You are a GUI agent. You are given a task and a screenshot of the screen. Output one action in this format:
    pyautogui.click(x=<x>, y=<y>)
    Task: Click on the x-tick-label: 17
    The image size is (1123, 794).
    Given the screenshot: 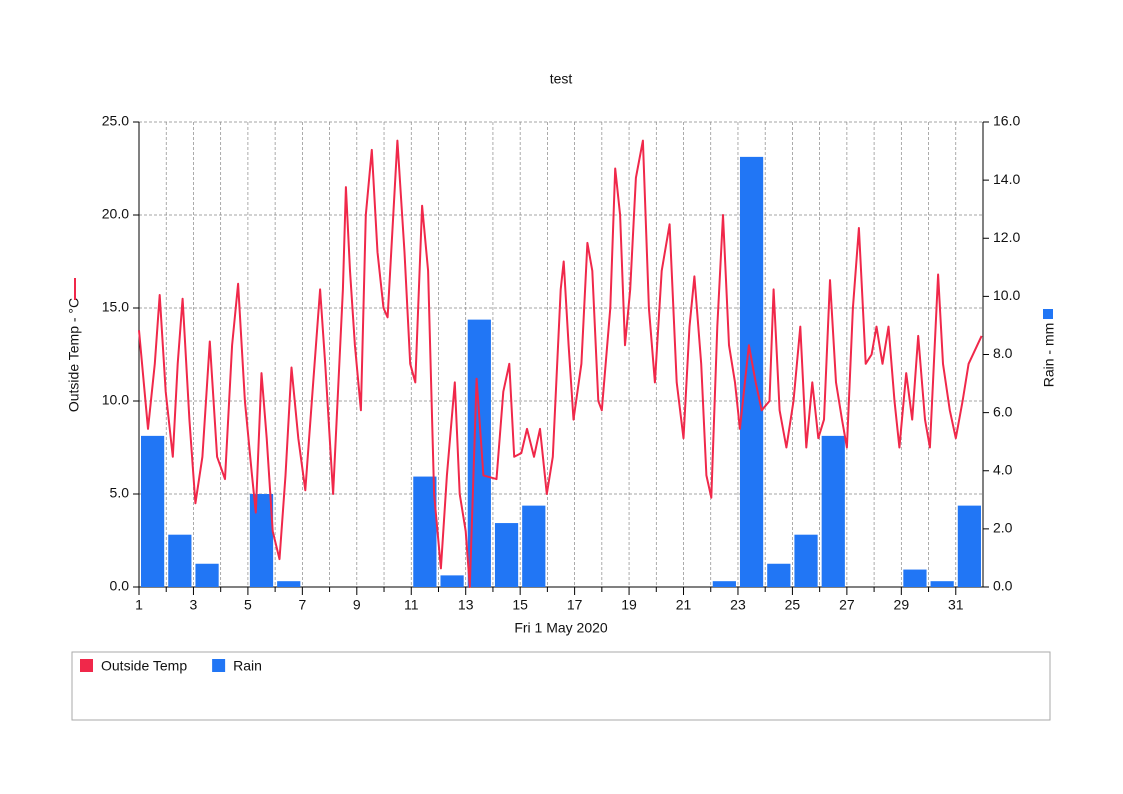 What is the action you would take?
    pyautogui.click(x=575, y=605)
    